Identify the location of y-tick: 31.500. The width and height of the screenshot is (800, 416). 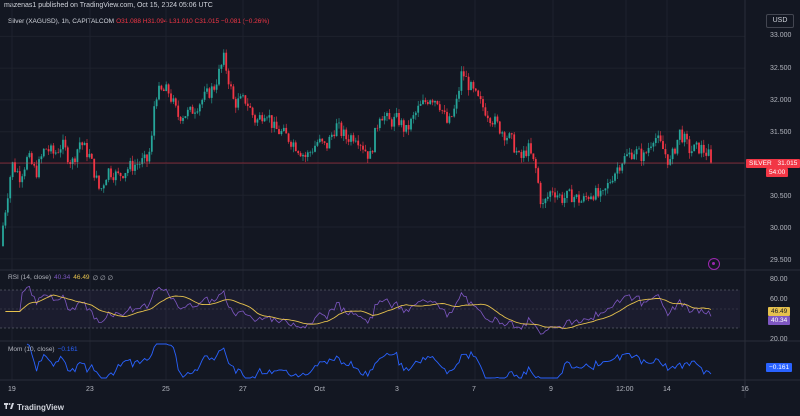
(781, 132).